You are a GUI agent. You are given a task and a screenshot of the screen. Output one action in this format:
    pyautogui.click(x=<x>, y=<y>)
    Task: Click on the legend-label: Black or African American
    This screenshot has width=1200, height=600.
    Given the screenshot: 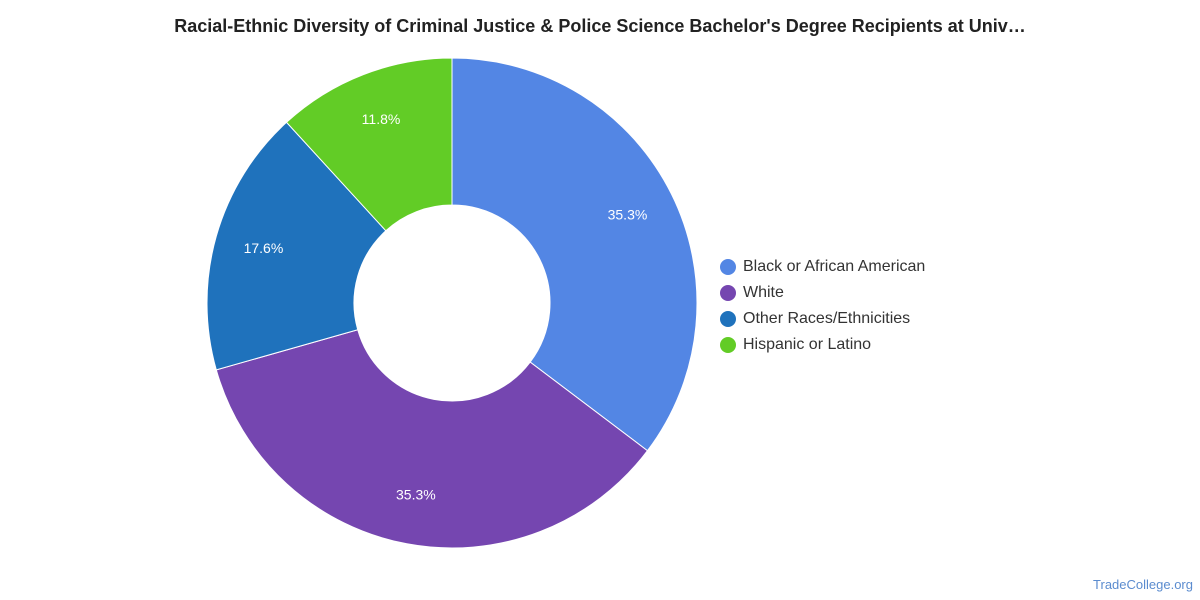 What is the action you would take?
    pyautogui.click(x=834, y=266)
    